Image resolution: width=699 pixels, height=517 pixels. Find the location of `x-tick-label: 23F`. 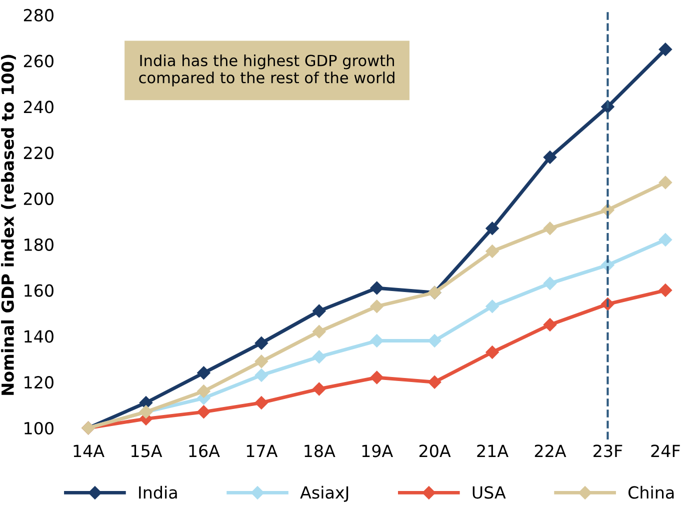

x-tick-label: 23F is located at coordinates (608, 451).